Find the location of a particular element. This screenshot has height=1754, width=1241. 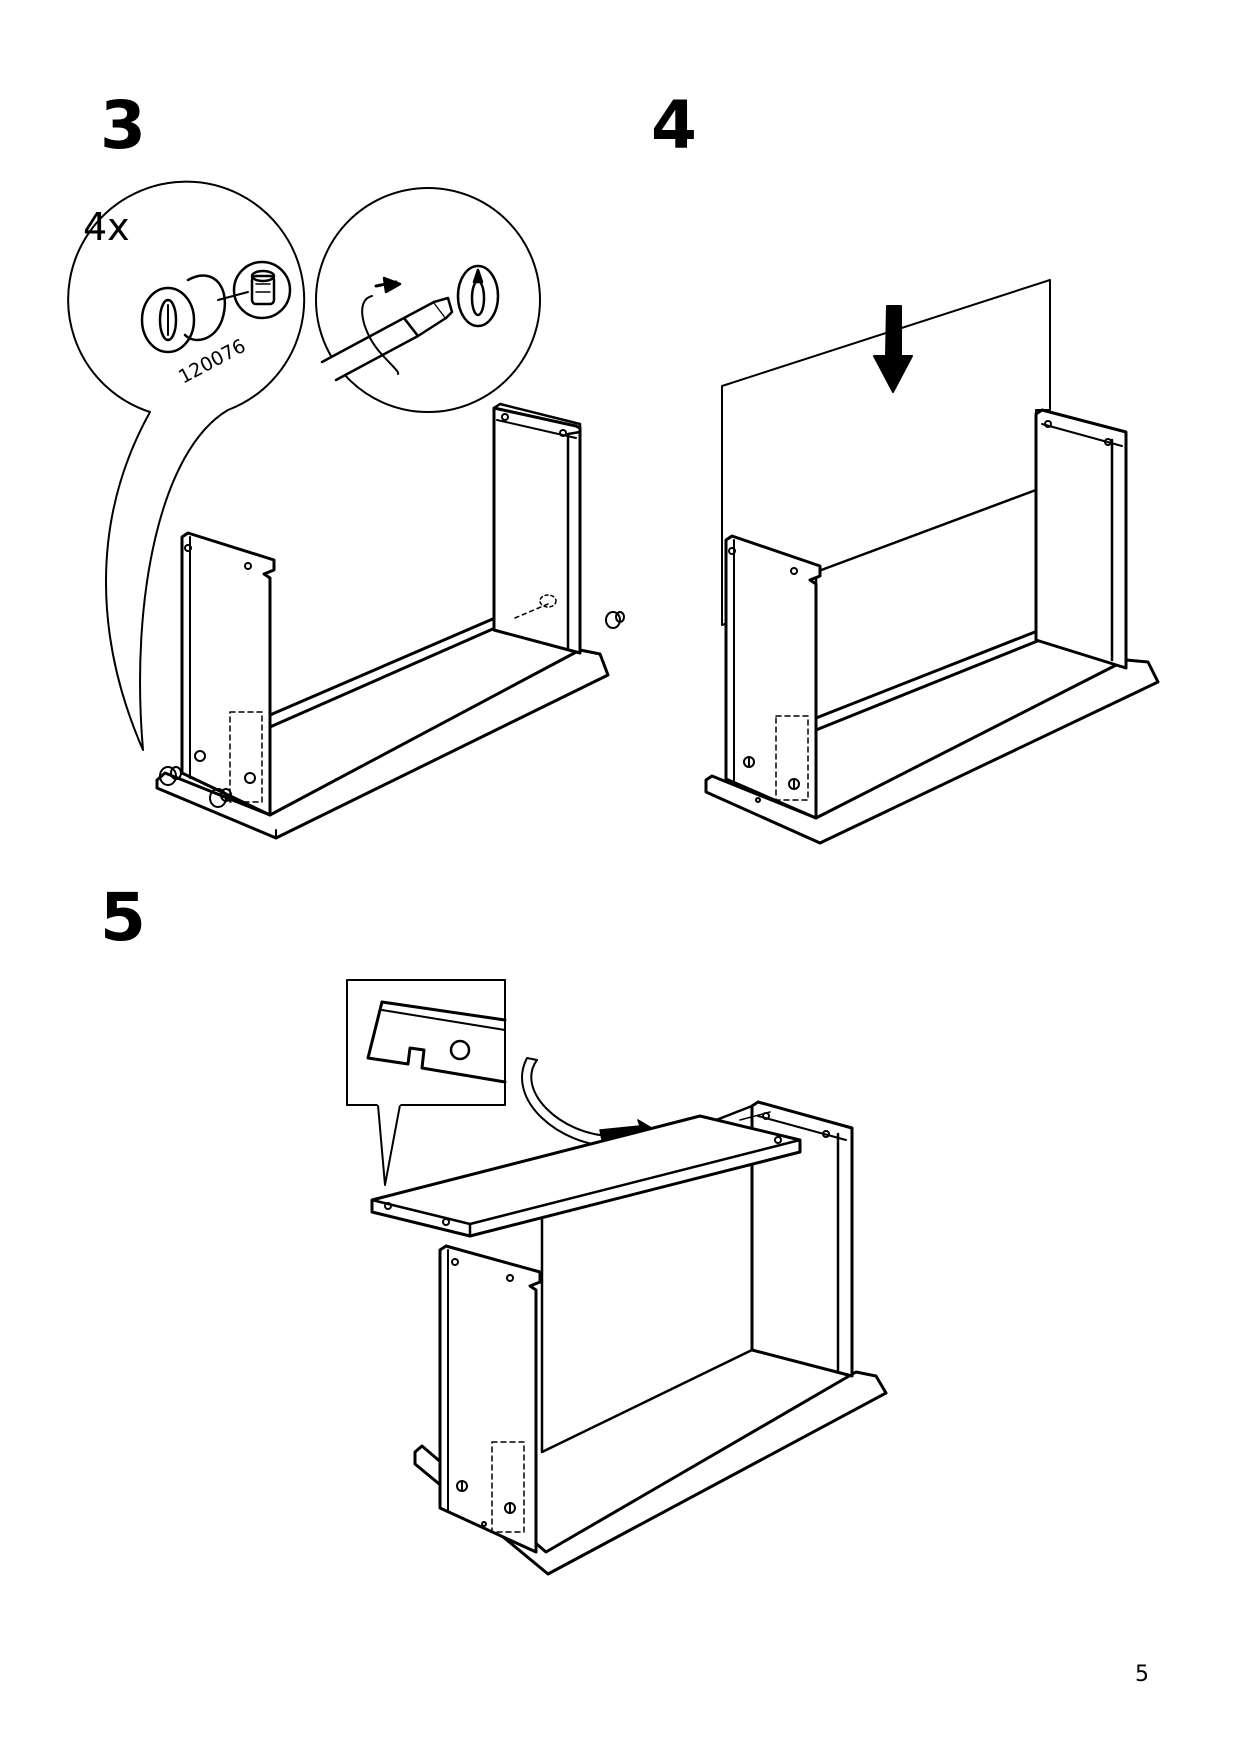

step-number-3: 3 is located at coordinates (123, 125).